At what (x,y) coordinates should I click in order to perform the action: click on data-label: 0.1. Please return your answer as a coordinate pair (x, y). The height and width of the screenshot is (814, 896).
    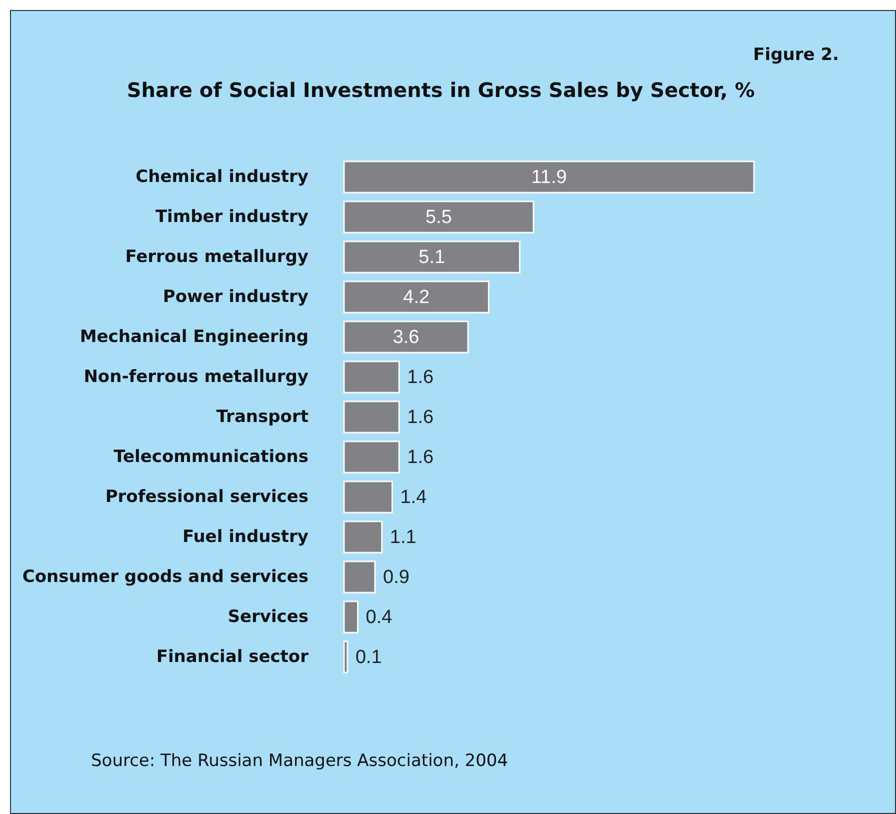
    Looking at the image, I should click on (368, 657).